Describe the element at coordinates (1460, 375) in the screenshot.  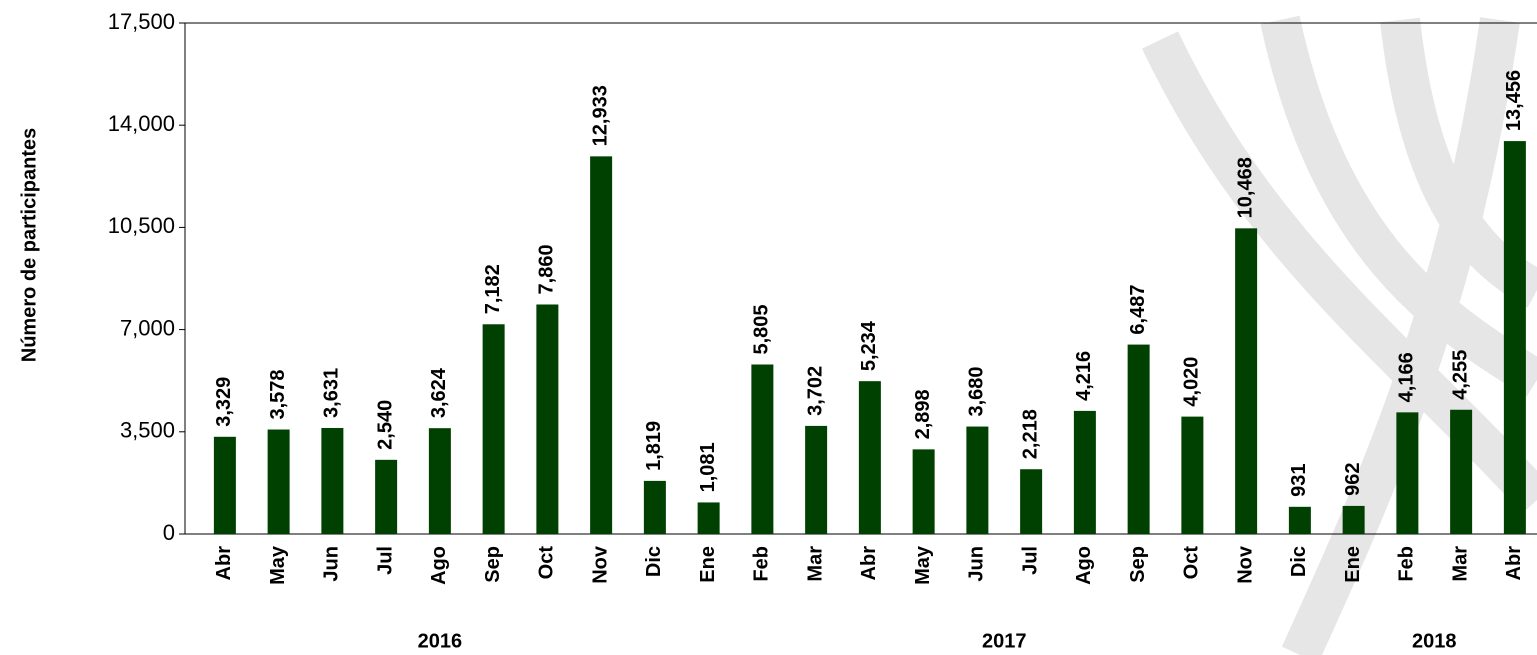
I see `value-label: 4,255` at that location.